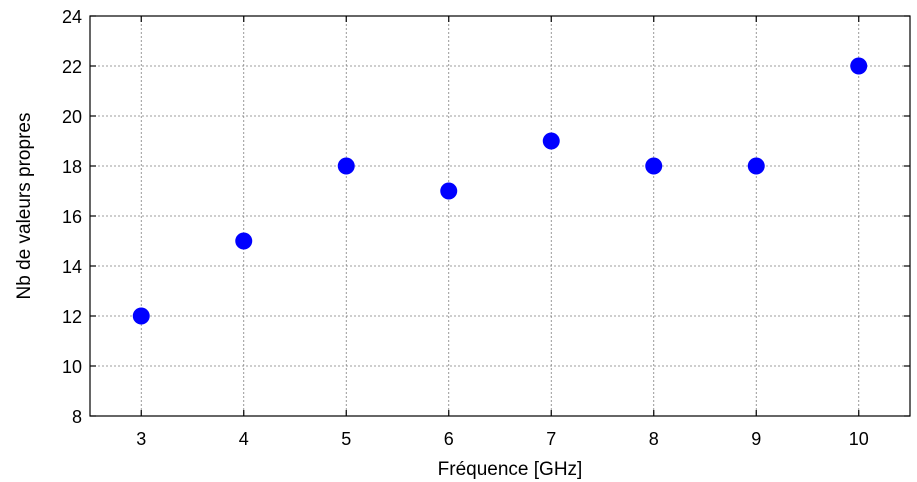  I want to click on y-tick-label: 20, so click(72, 117).